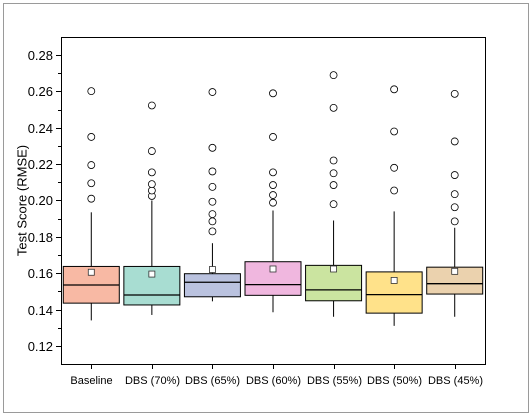  Describe the element at coordinates (40, 200) in the screenshot. I see `y-tick-label: 0.20` at that location.